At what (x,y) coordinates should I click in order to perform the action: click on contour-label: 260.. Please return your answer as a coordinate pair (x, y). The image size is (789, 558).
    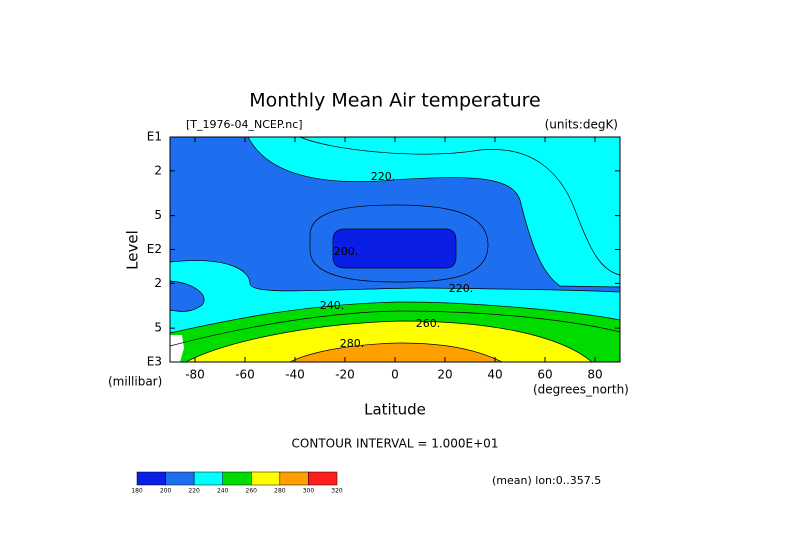
    Looking at the image, I should click on (428, 323).